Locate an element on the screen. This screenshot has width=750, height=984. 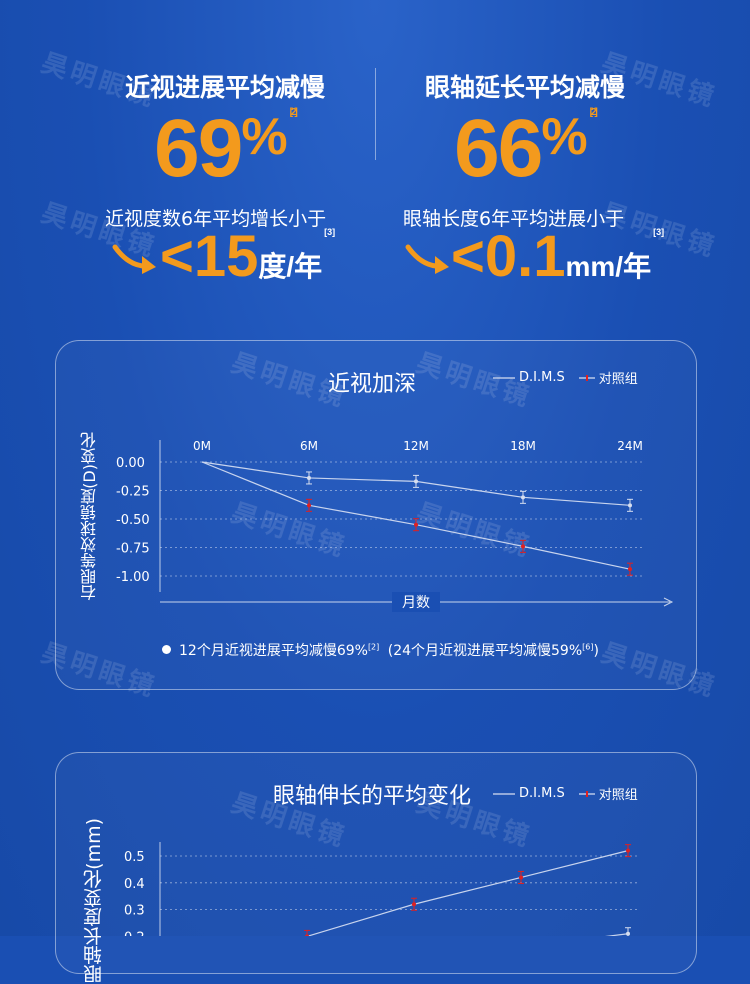
chart2-legend: D.I.M.S 对照组 is located at coordinates (565, 793).